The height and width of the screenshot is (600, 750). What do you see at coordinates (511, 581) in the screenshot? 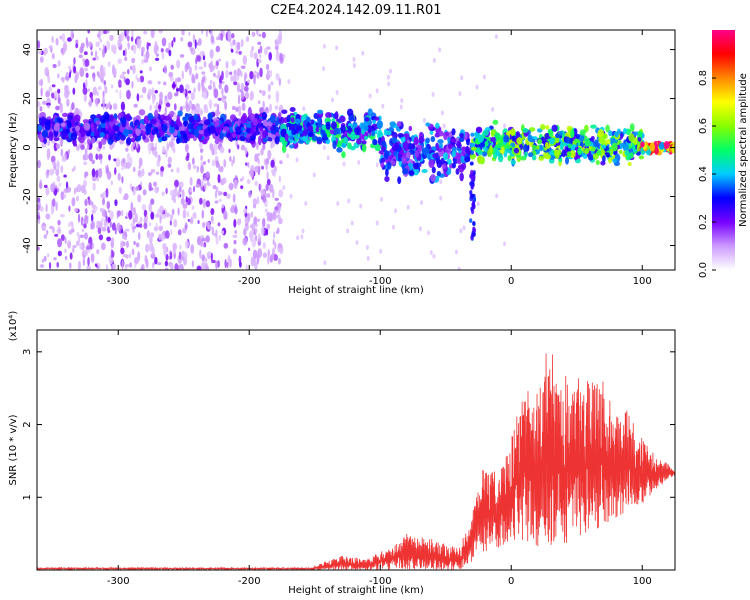
I see `snr-x-tick-label: 0` at bounding box center [511, 581].